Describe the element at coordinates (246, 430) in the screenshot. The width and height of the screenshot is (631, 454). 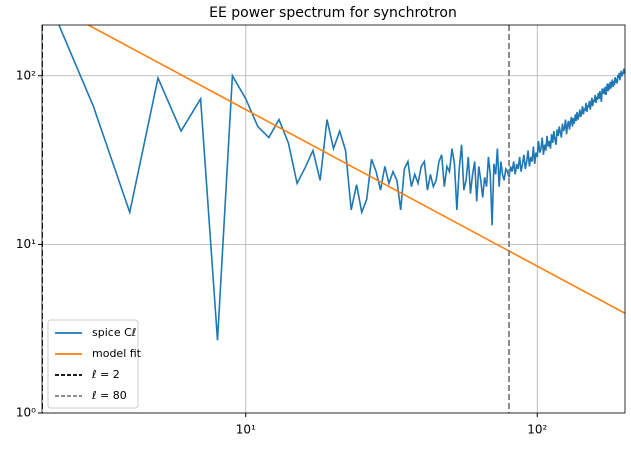
I see `x-tick-label: 10¹` at that location.